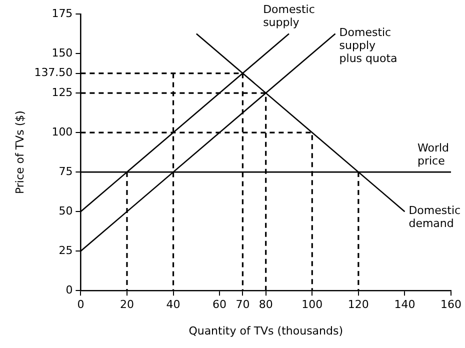 This screenshot has width=465, height=348. What do you see at coordinates (173, 305) in the screenshot?
I see `x-tick-label: 40` at bounding box center [173, 305].